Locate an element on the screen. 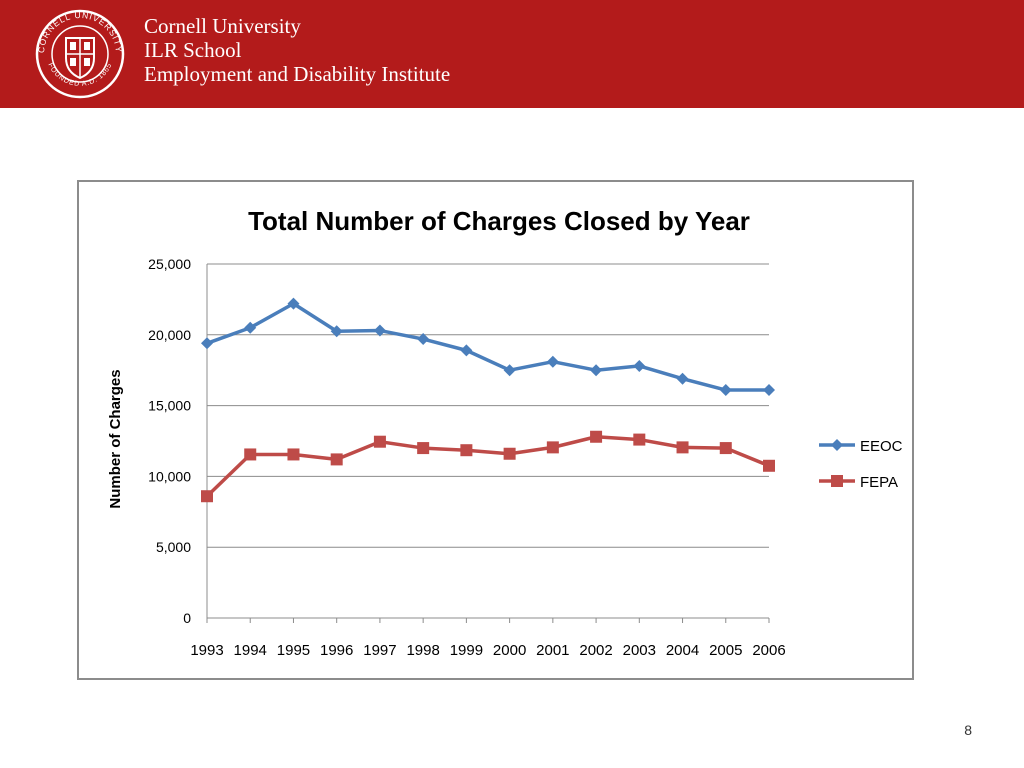  eeoc-series-line is located at coordinates (487, 346).